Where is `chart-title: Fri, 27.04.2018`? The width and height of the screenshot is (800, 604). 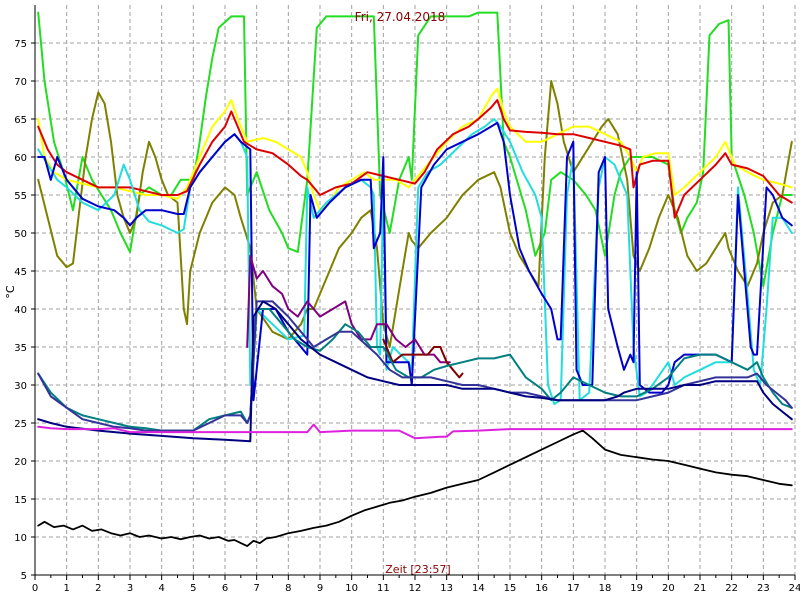 chart-title: Fri, 27.04.2018 is located at coordinates (400, 17).